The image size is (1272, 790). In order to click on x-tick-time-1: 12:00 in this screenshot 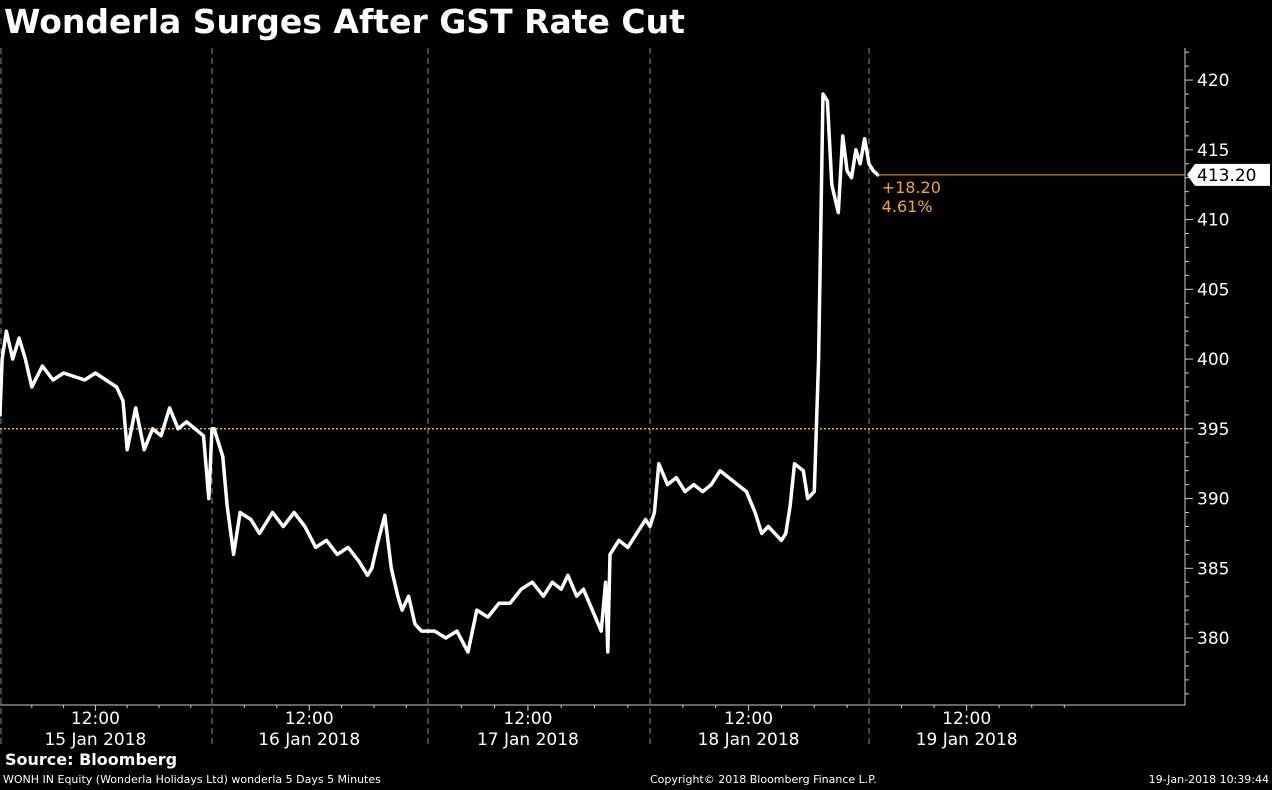, I will do `click(309, 719)`.